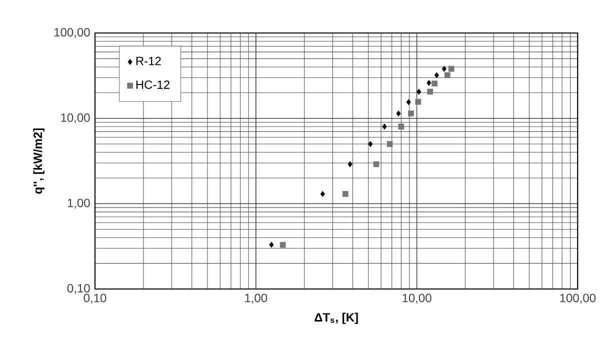 The height and width of the screenshot is (362, 611). Describe the element at coordinates (95, 299) in the screenshot. I see `x-tick-label: 0,10` at that location.